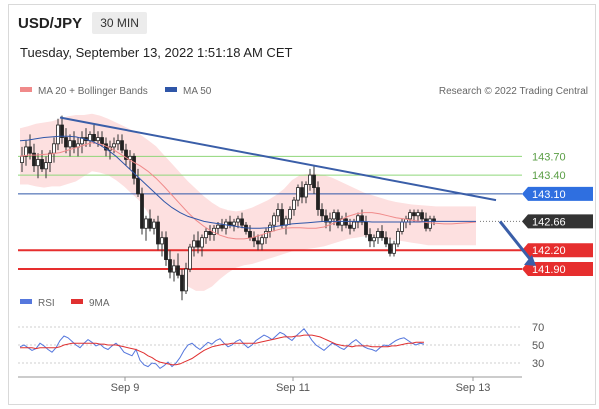  Describe the element at coordinates (26, 301) in the screenshot. I see `rsi-legend-swatch` at that location.